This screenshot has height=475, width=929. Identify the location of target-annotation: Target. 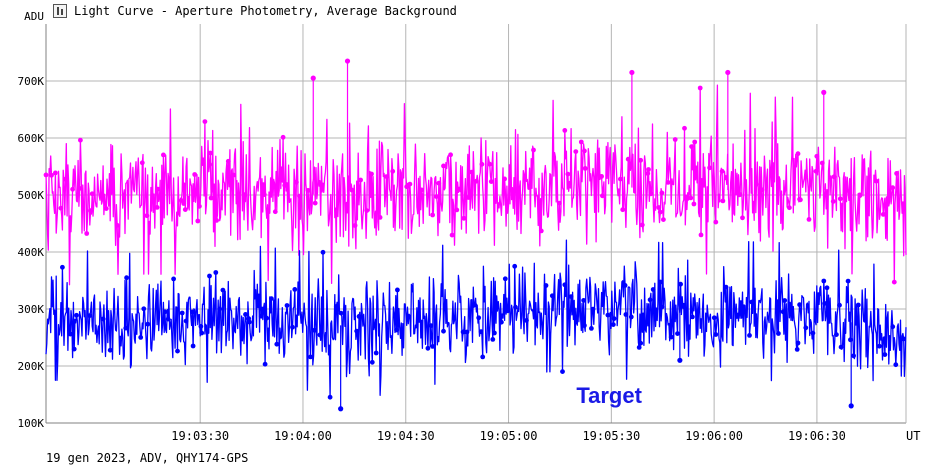
(609, 395).